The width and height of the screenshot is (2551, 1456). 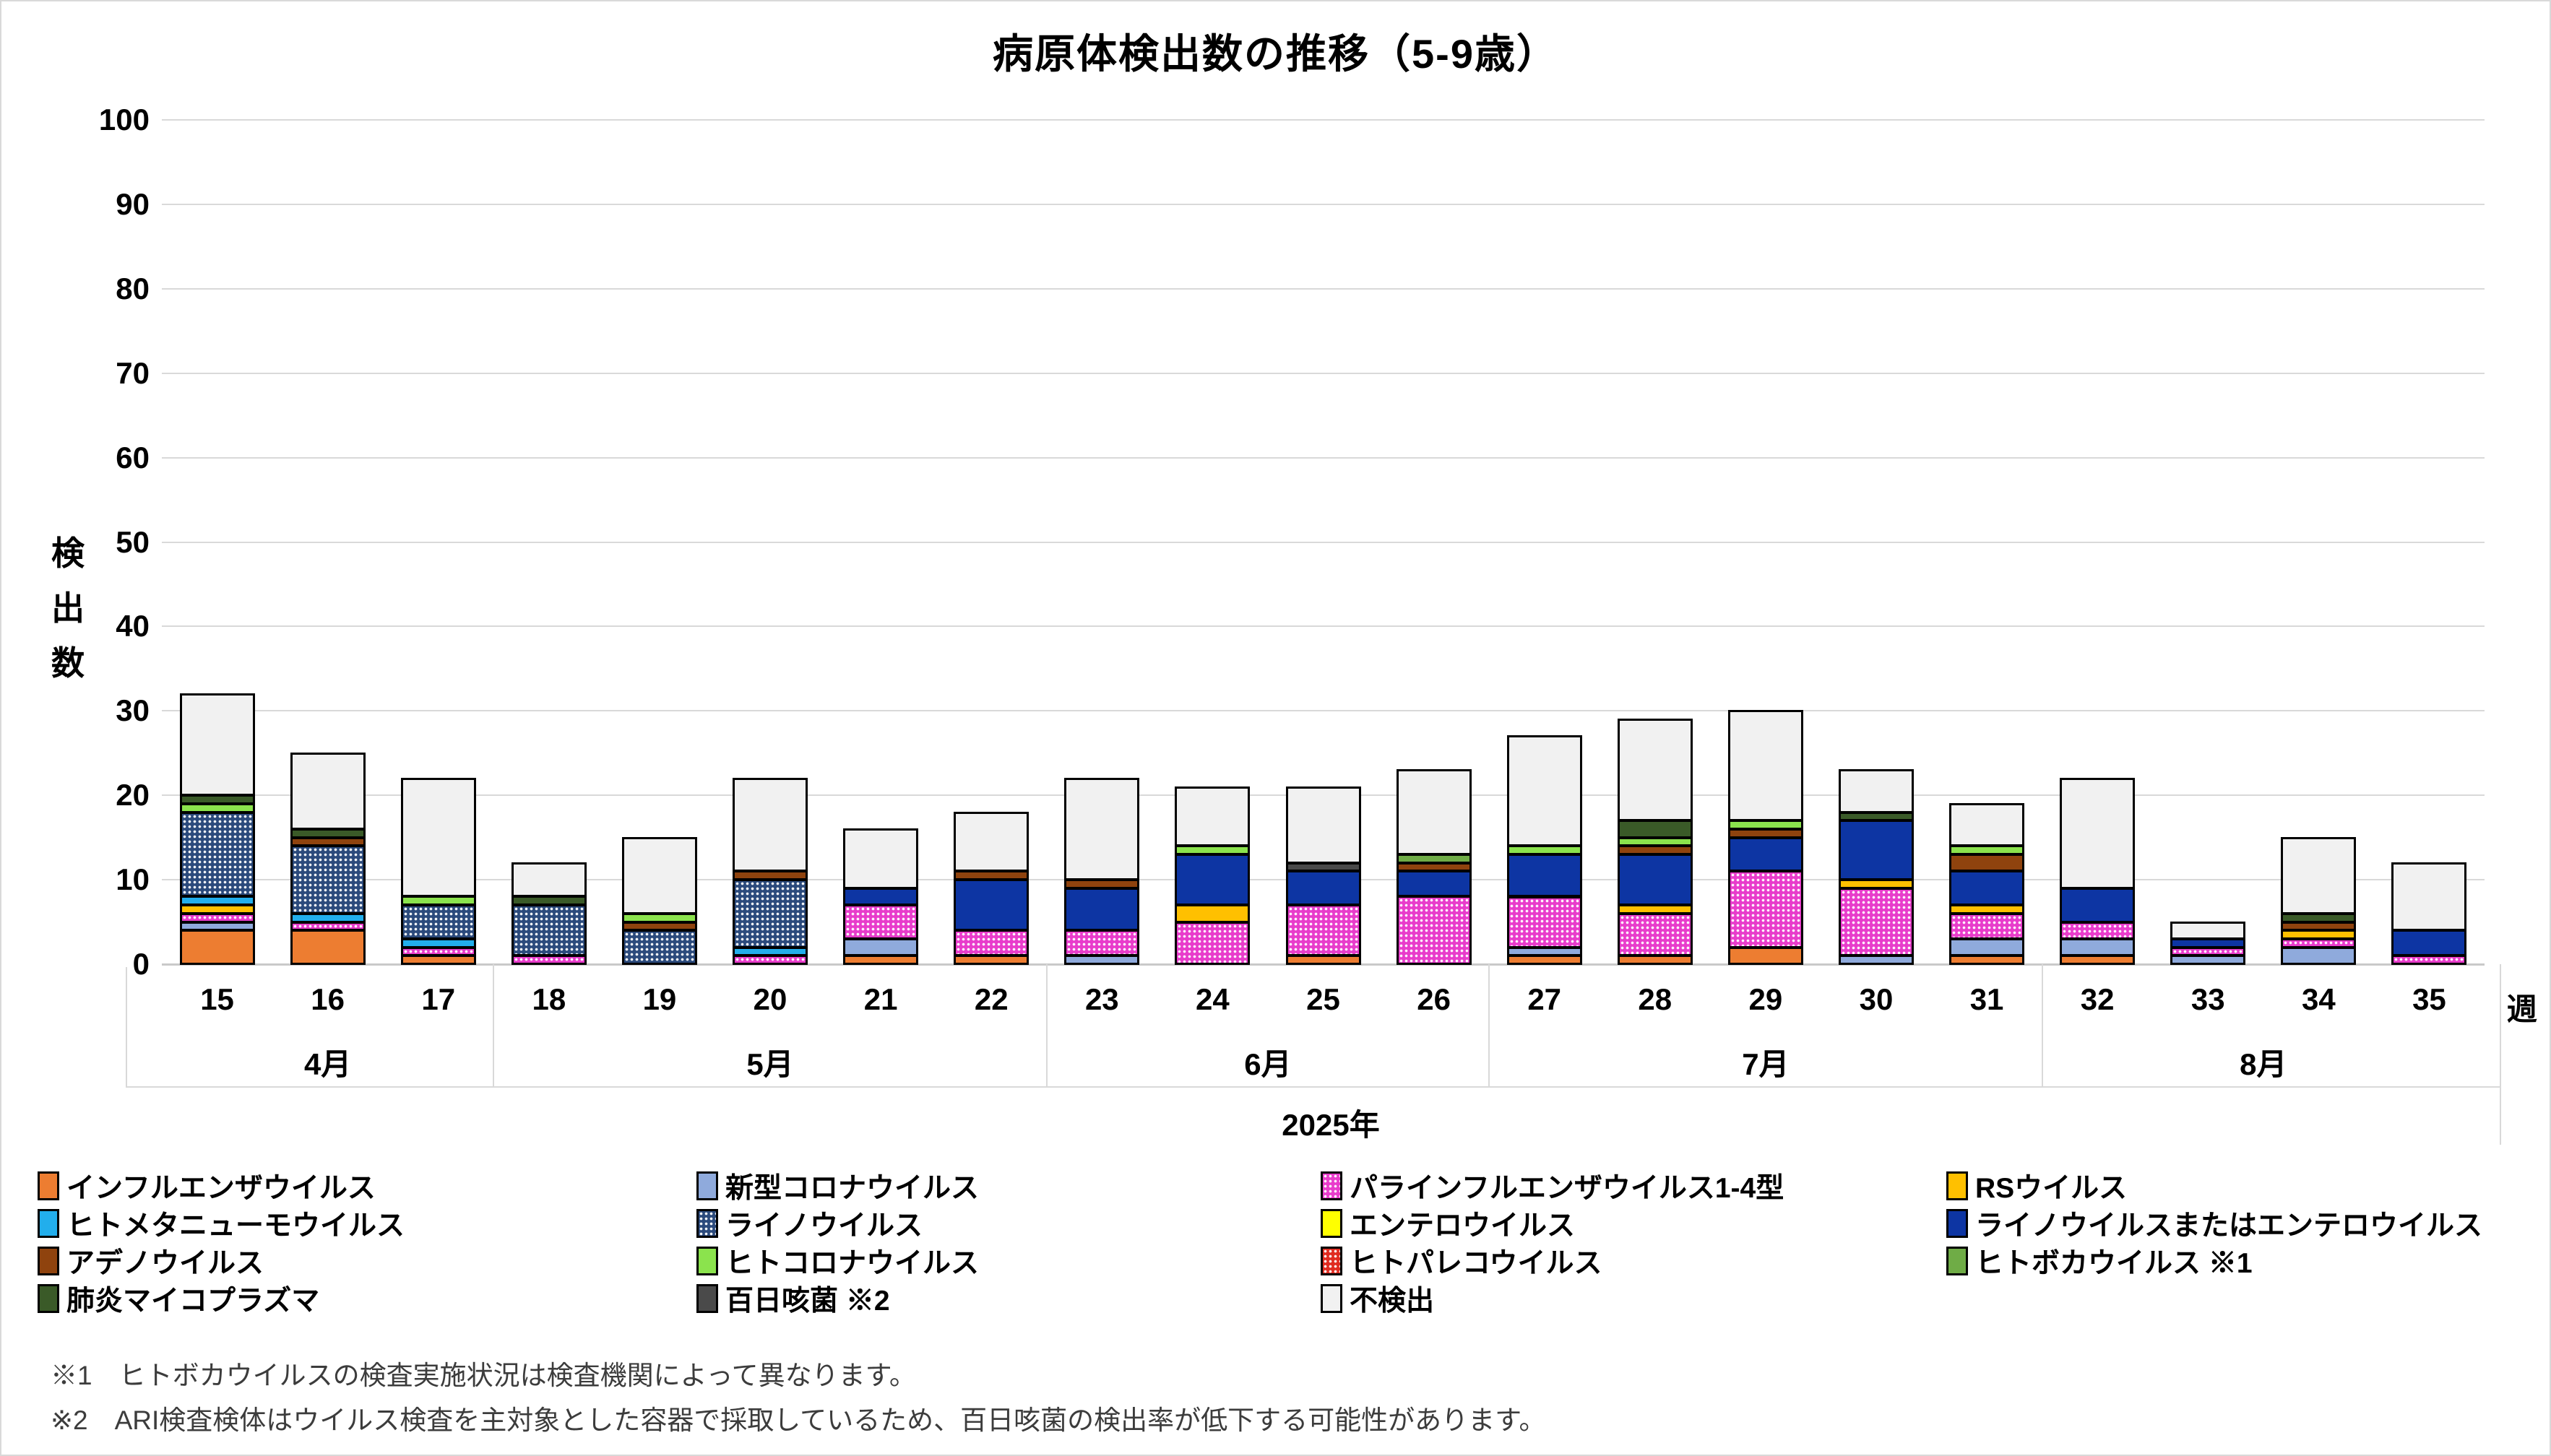 I want to click on legend-label-pertussis: 百日咳菌 ※2, so click(x=807, y=1301).